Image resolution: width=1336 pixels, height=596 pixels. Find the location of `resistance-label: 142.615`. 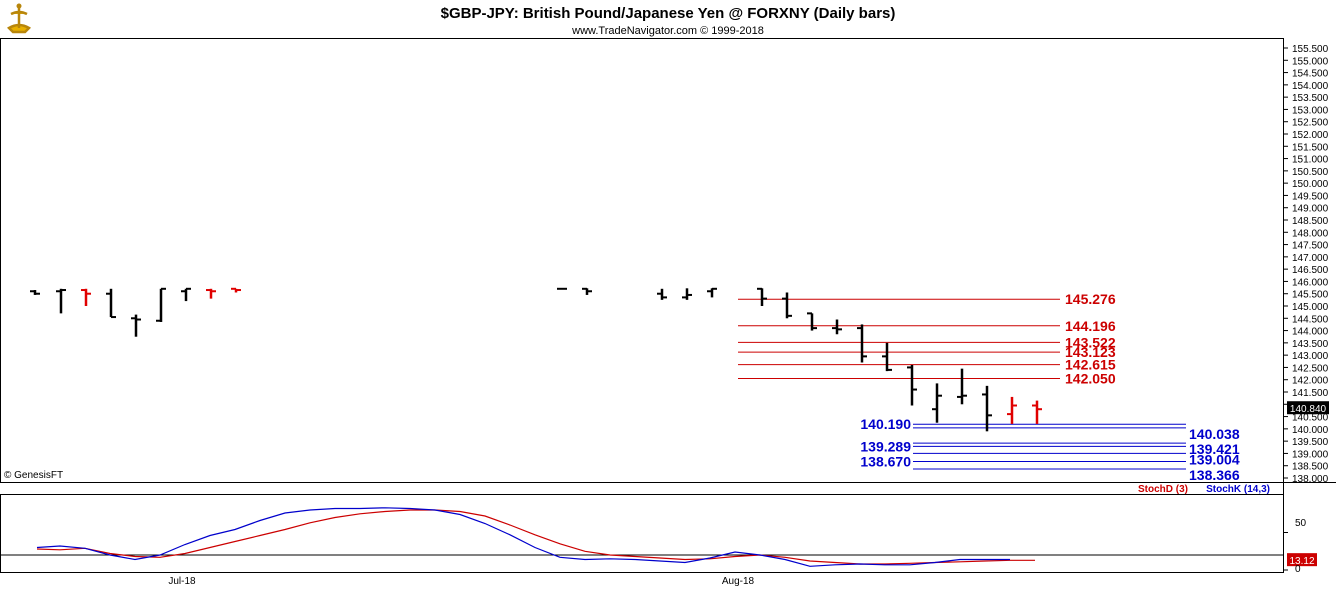

resistance-label: 142.615 is located at coordinates (1090, 365).